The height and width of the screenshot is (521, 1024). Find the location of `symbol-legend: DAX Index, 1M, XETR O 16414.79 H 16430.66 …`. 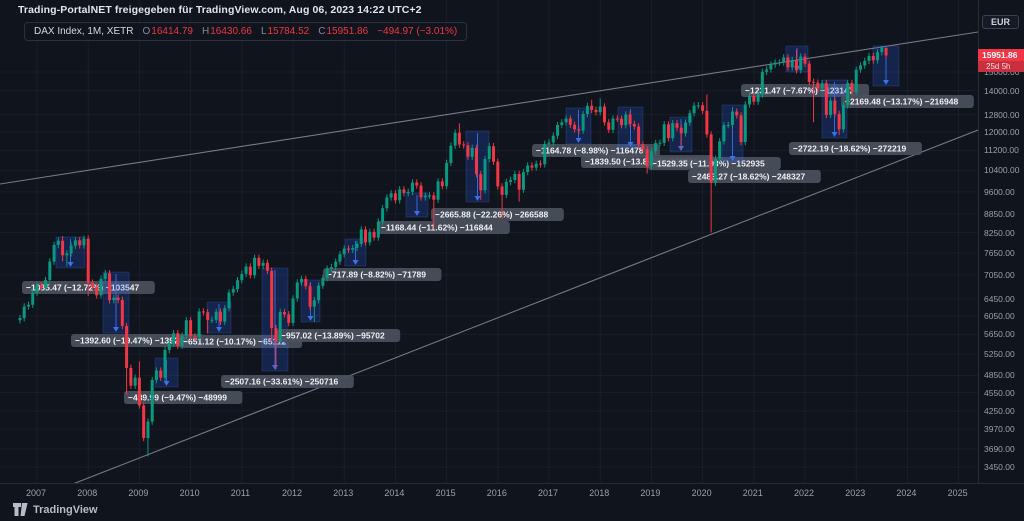

symbol-legend: DAX Index, 1M, XETR O 16414.79 H 16430.66 … is located at coordinates (246, 31).